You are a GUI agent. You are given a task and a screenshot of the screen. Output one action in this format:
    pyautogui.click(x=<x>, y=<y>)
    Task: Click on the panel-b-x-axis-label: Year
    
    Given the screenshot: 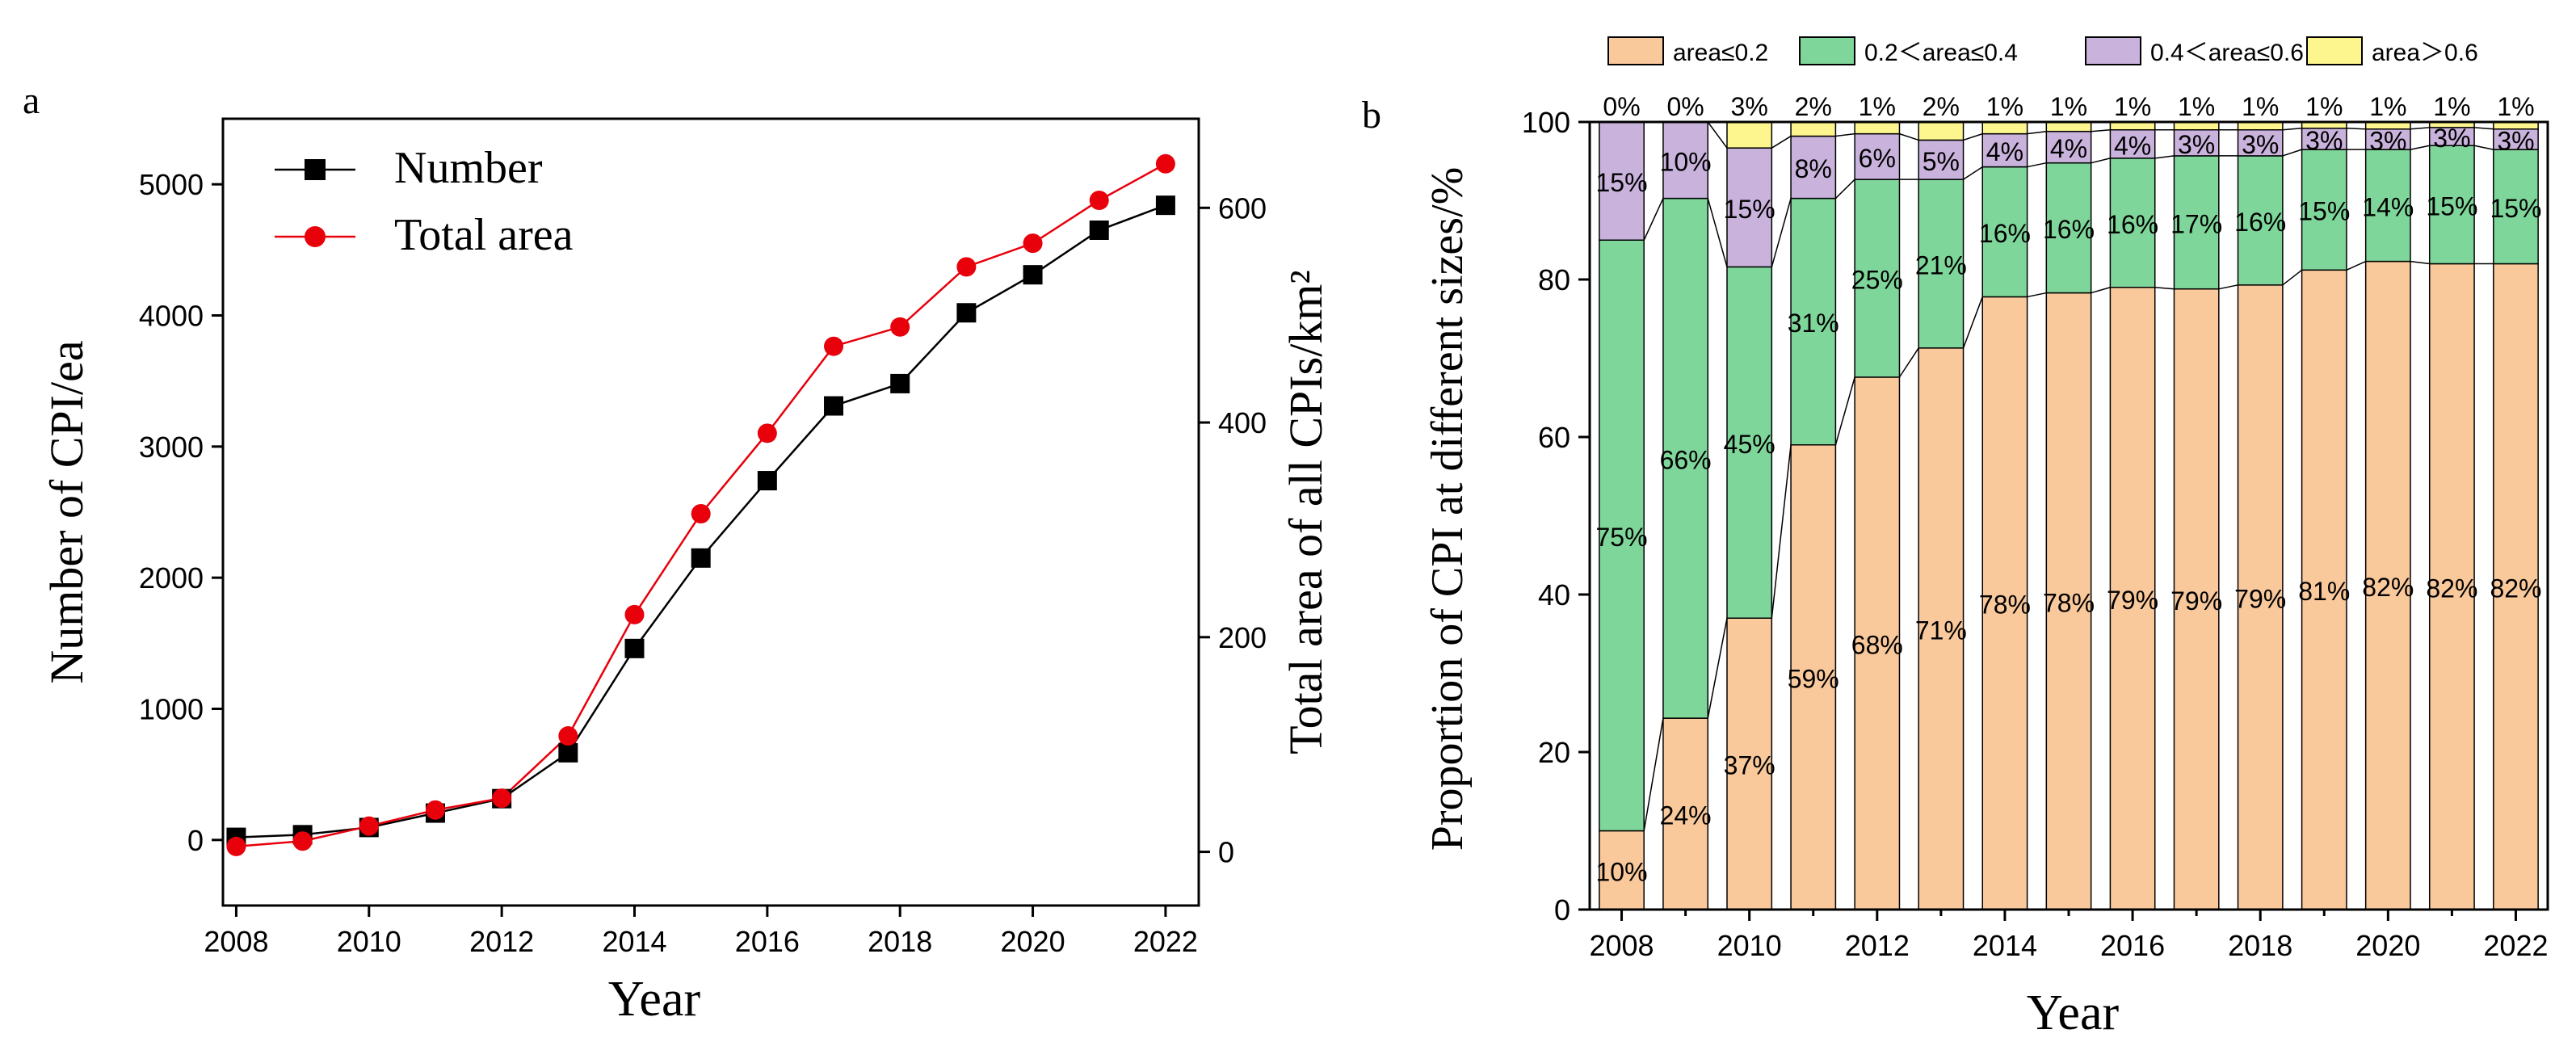 What is the action you would take?
    pyautogui.click(x=2073, y=1012)
    